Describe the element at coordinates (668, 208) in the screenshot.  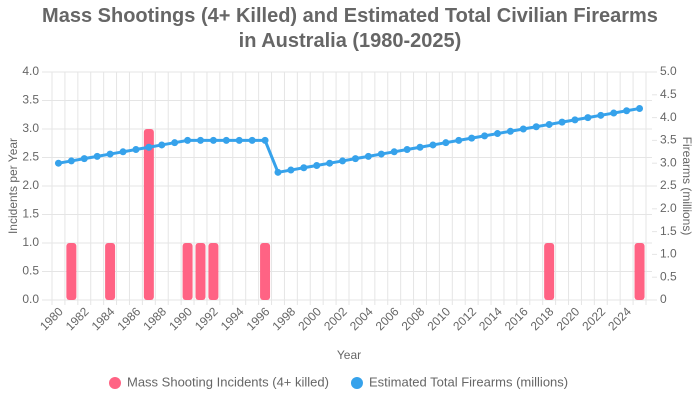
I see `y2-tick-label: 2.0` at that location.